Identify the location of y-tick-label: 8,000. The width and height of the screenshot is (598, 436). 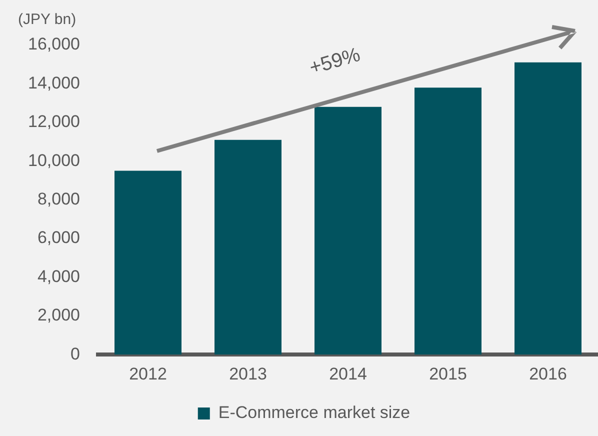
(58, 198).